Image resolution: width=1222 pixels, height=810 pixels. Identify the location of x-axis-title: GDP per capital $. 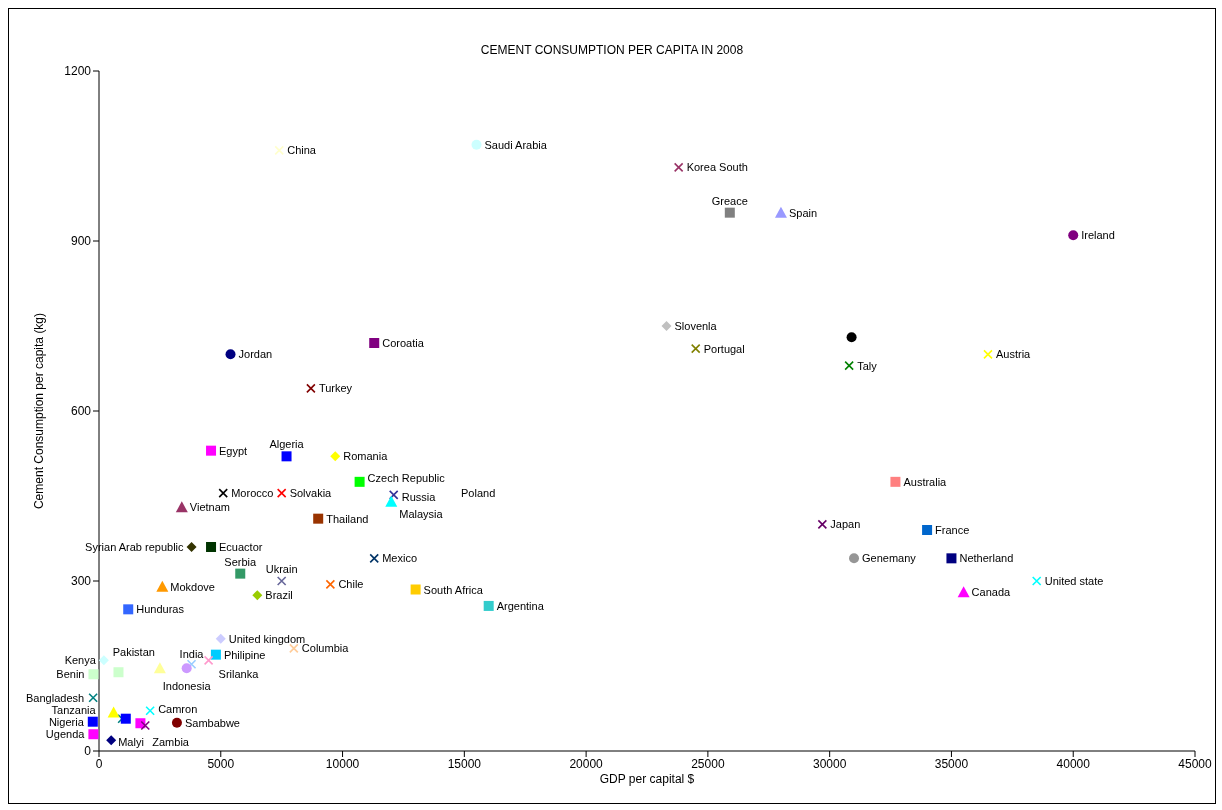
(647, 779).